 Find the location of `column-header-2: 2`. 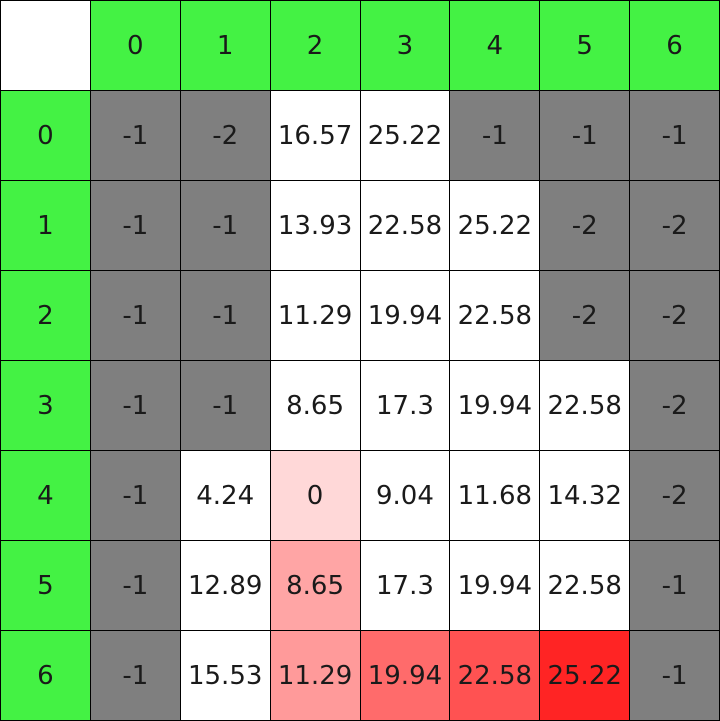

column-header-2: 2 is located at coordinates (315, 46).